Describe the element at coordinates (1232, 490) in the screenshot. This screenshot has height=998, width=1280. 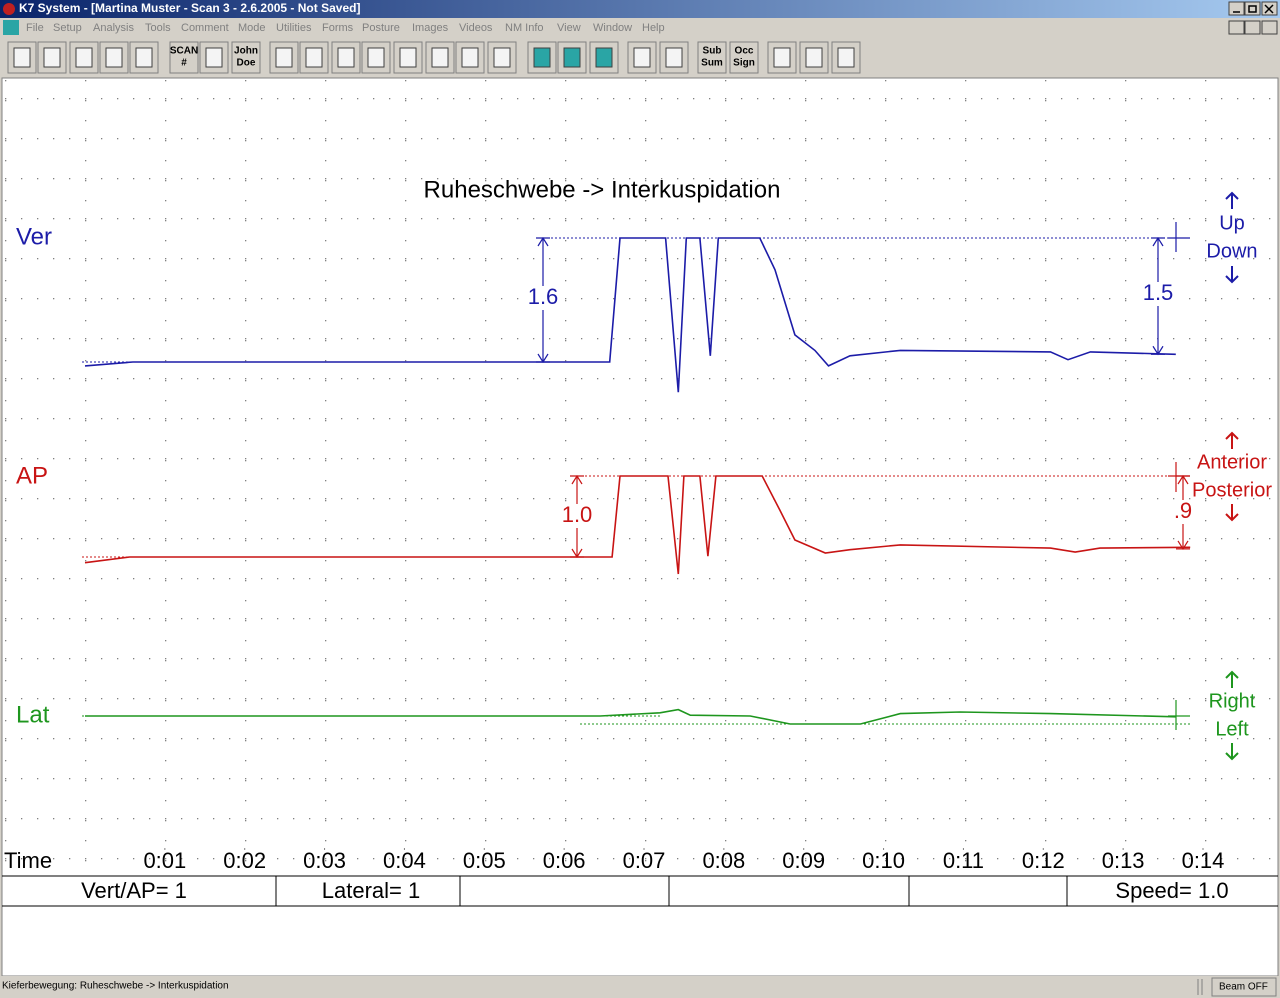
I see `direction-label: Posterior` at that location.